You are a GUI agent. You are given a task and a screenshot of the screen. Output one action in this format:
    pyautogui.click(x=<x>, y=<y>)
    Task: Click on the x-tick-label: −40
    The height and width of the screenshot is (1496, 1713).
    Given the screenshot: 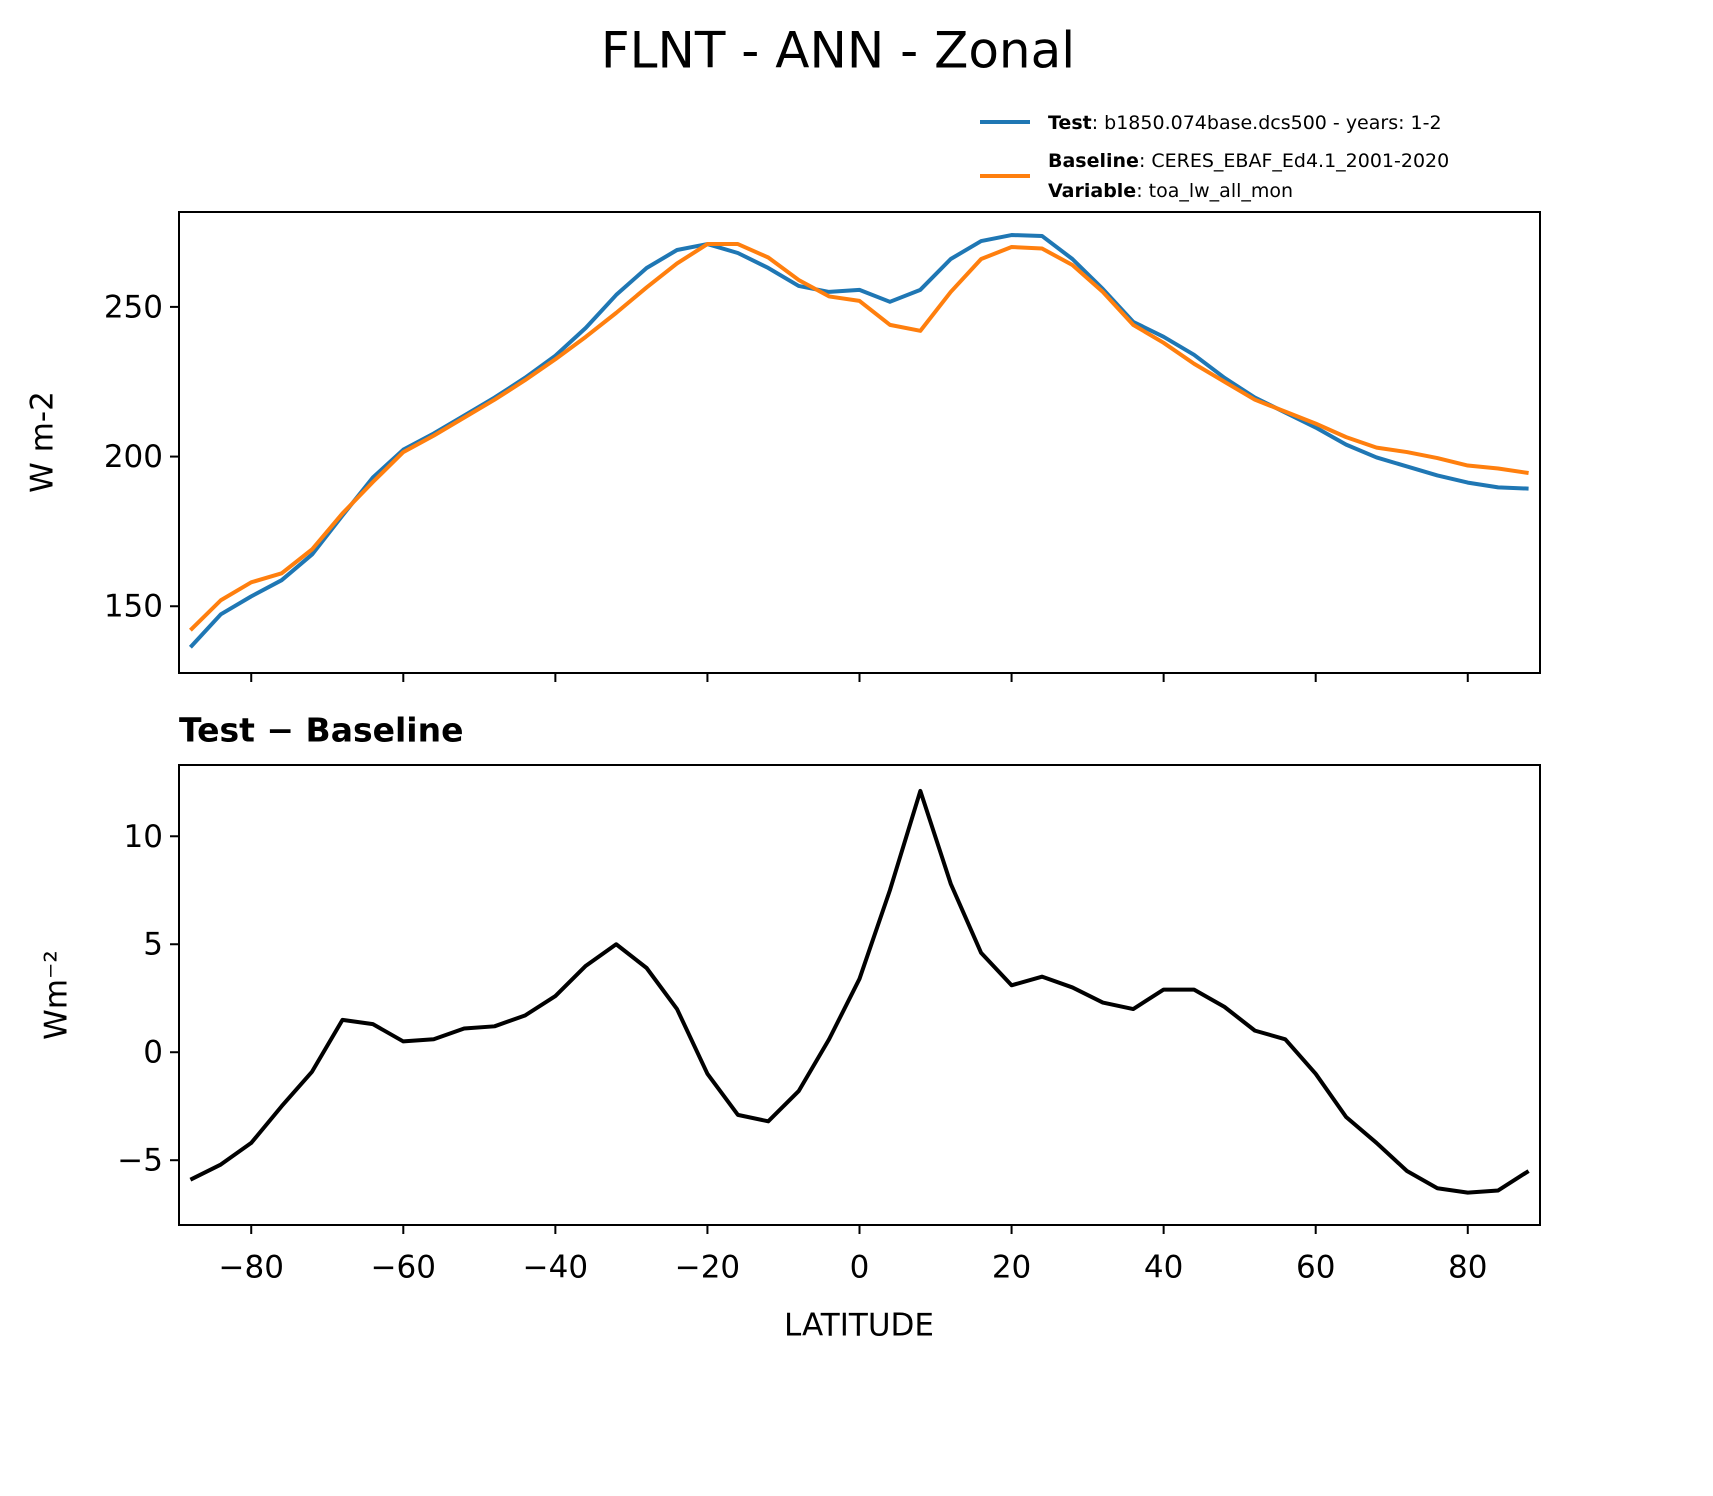 What is the action you would take?
    pyautogui.click(x=555, y=1268)
    